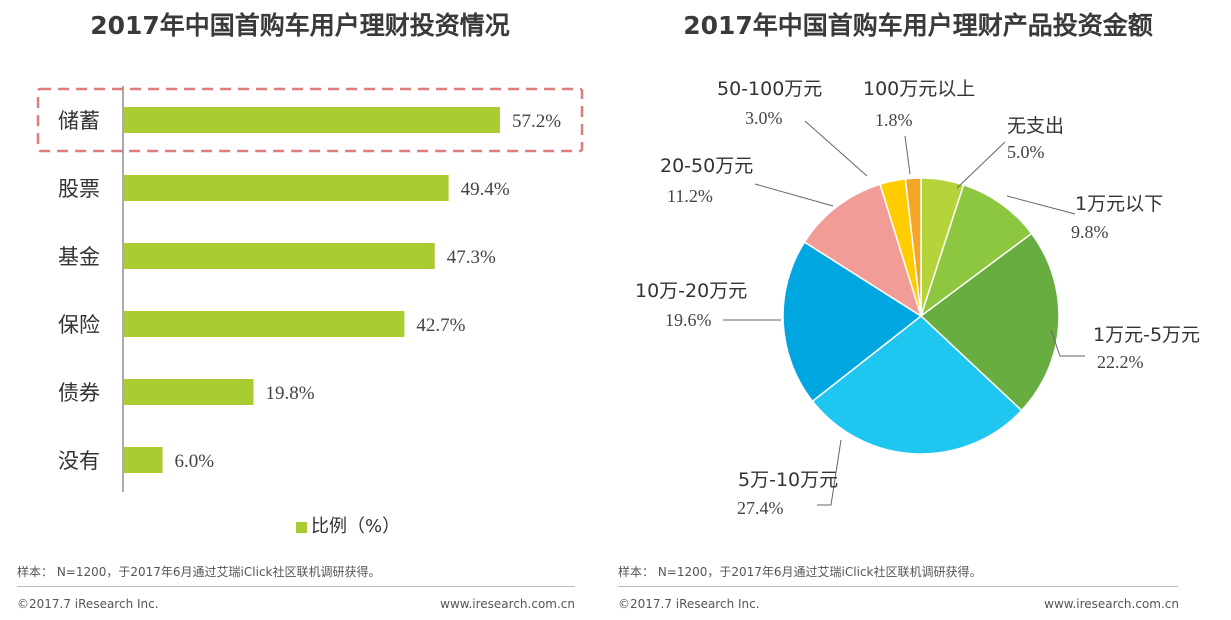 The width and height of the screenshot is (1231, 620). Describe the element at coordinates (1035, 126) in the screenshot. I see `slice-name-label: 无支出` at that location.